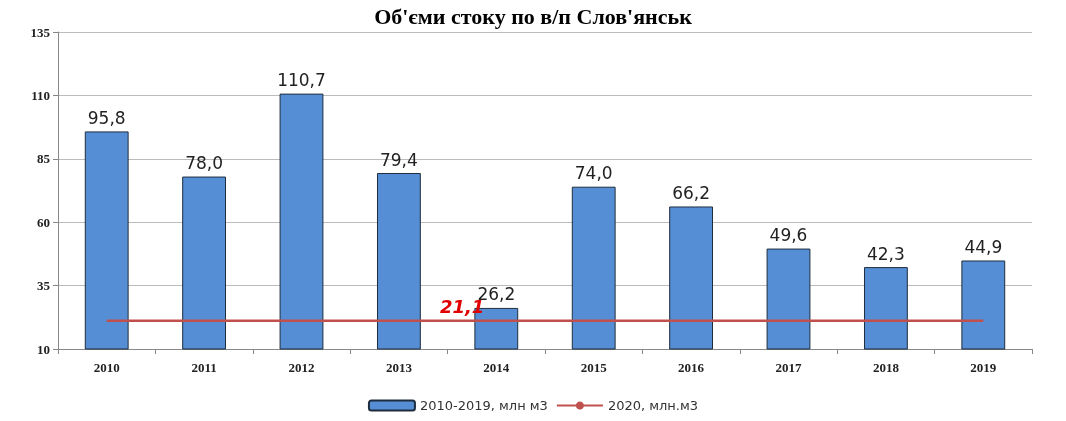  I want to click on x-tick-label: 2015, so click(594, 367).